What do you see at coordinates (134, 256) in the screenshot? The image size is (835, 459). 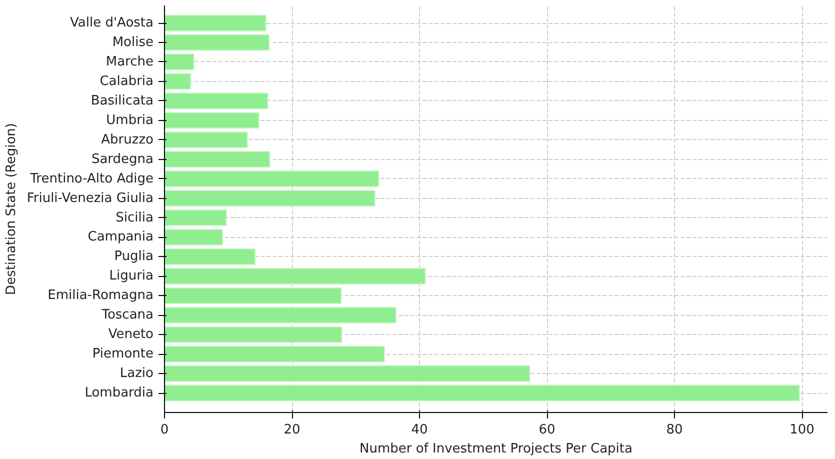 I see `y-tick-label: Puglia` at bounding box center [134, 256].